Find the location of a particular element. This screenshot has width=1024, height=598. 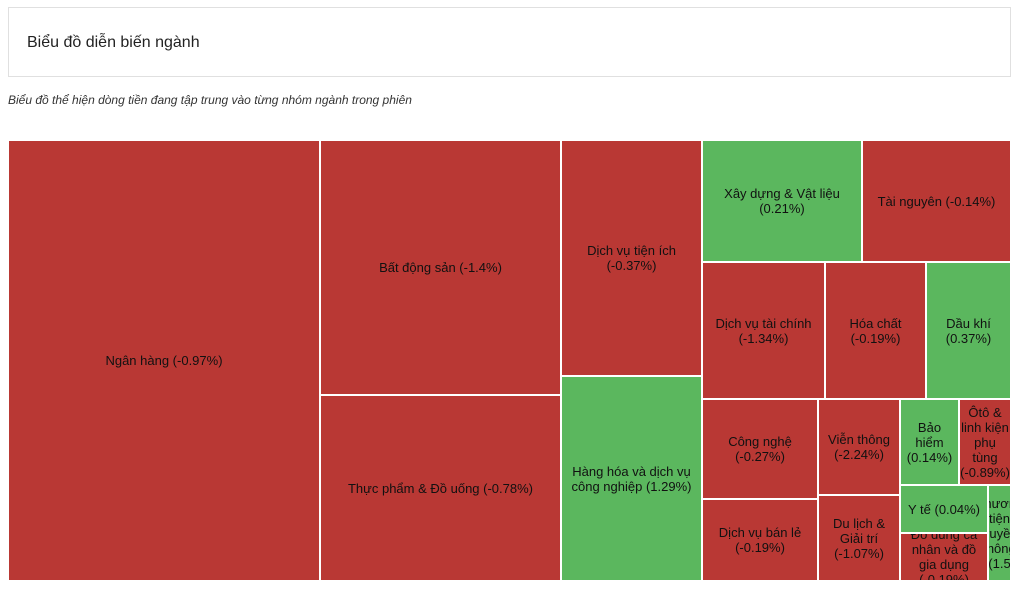

sector-label: Xây dựng & Vật liệu (0.21%) is located at coordinates (782, 201).